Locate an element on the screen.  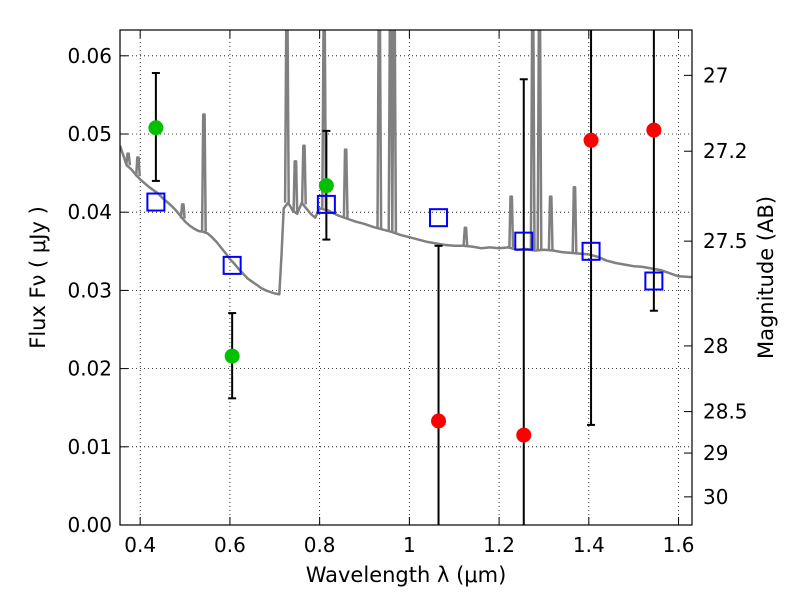
y-tick-label: 0.02 is located at coordinates (89, 369).